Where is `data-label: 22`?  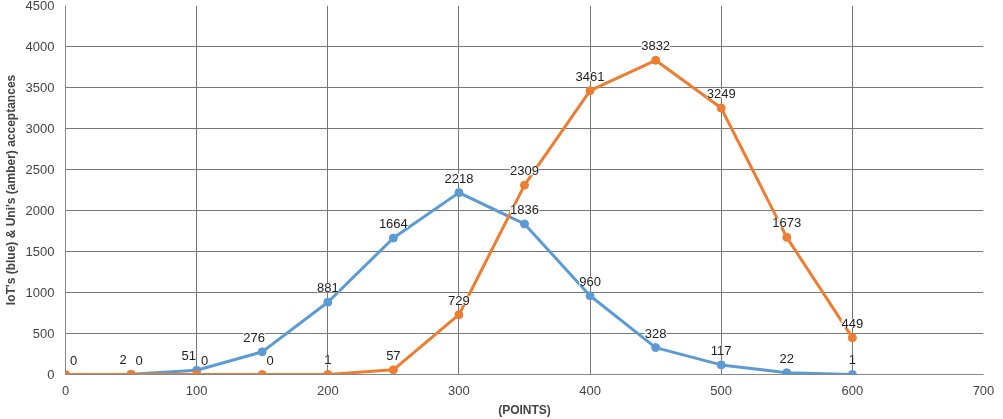 data-label: 22 is located at coordinates (787, 358).